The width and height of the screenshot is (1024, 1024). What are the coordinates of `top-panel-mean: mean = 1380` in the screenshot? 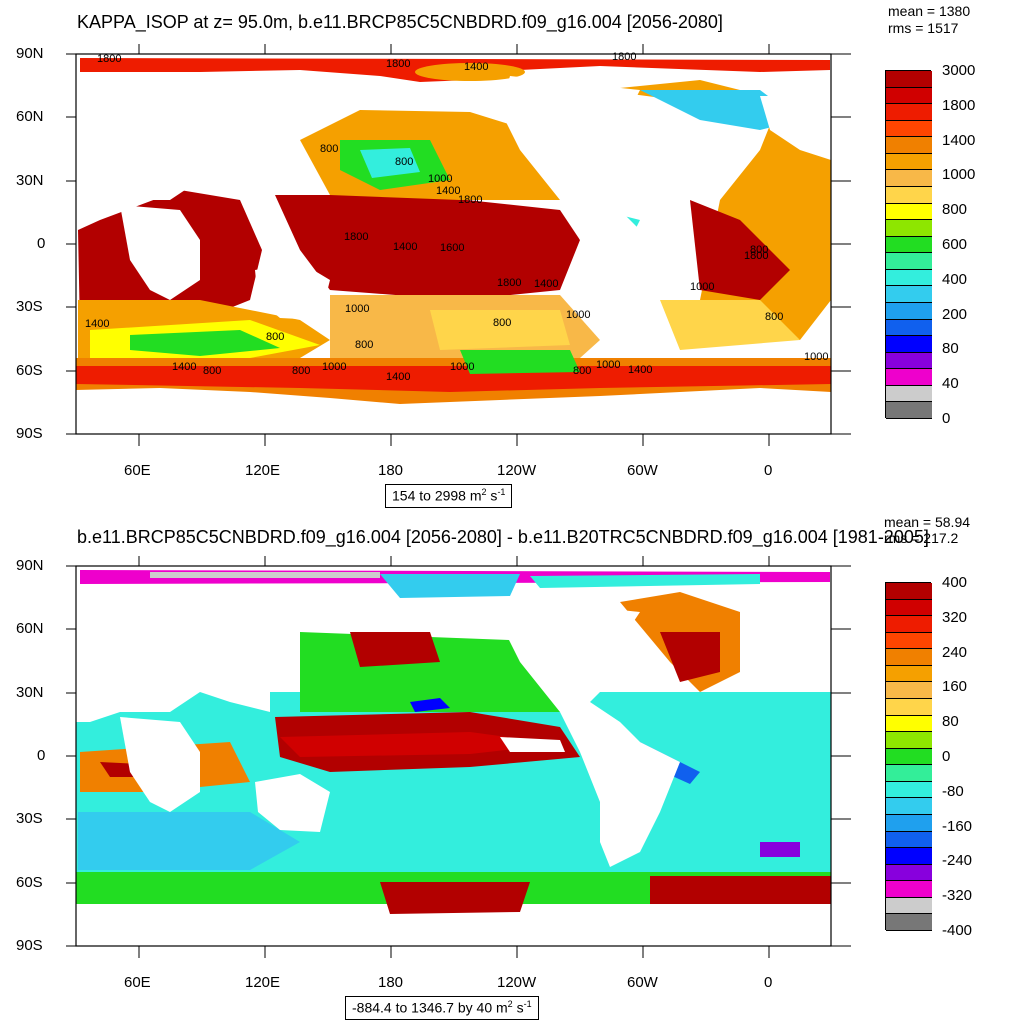 It's located at (929, 11).